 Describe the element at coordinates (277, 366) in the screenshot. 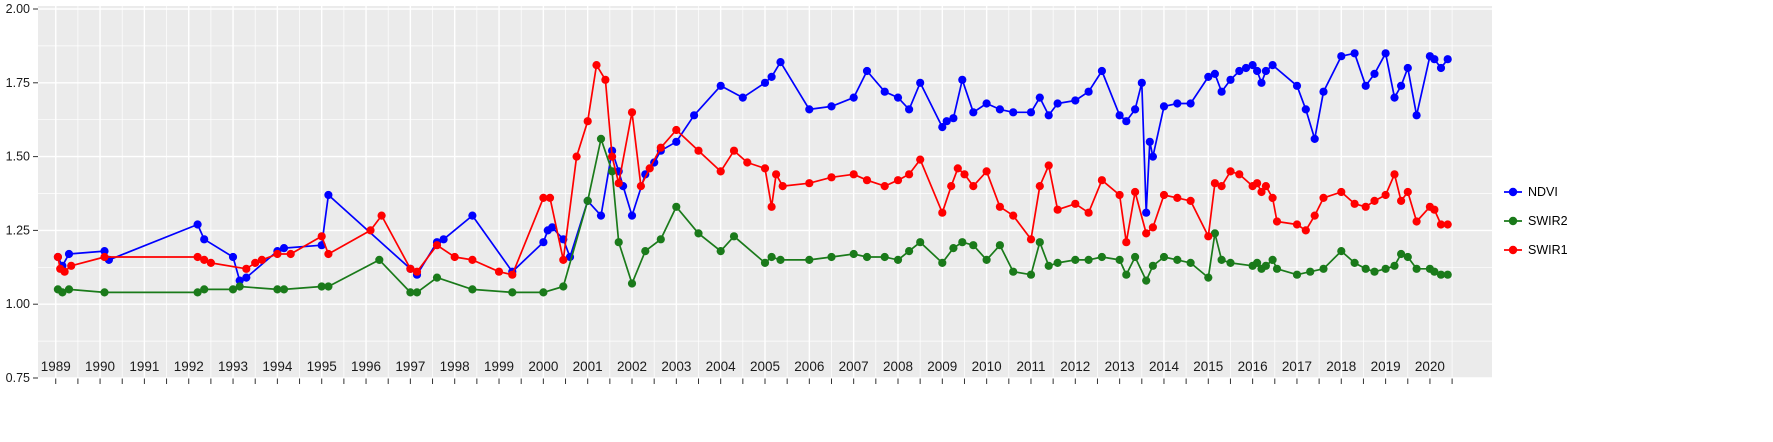

I see `x-tick-label: 1994` at that location.